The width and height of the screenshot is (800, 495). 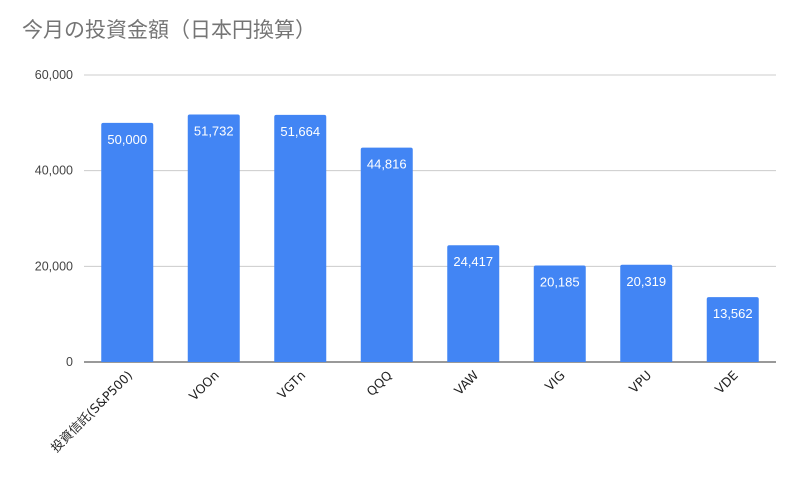 What do you see at coordinates (466, 383) in the screenshot?
I see `category-label: VAW` at bounding box center [466, 383].